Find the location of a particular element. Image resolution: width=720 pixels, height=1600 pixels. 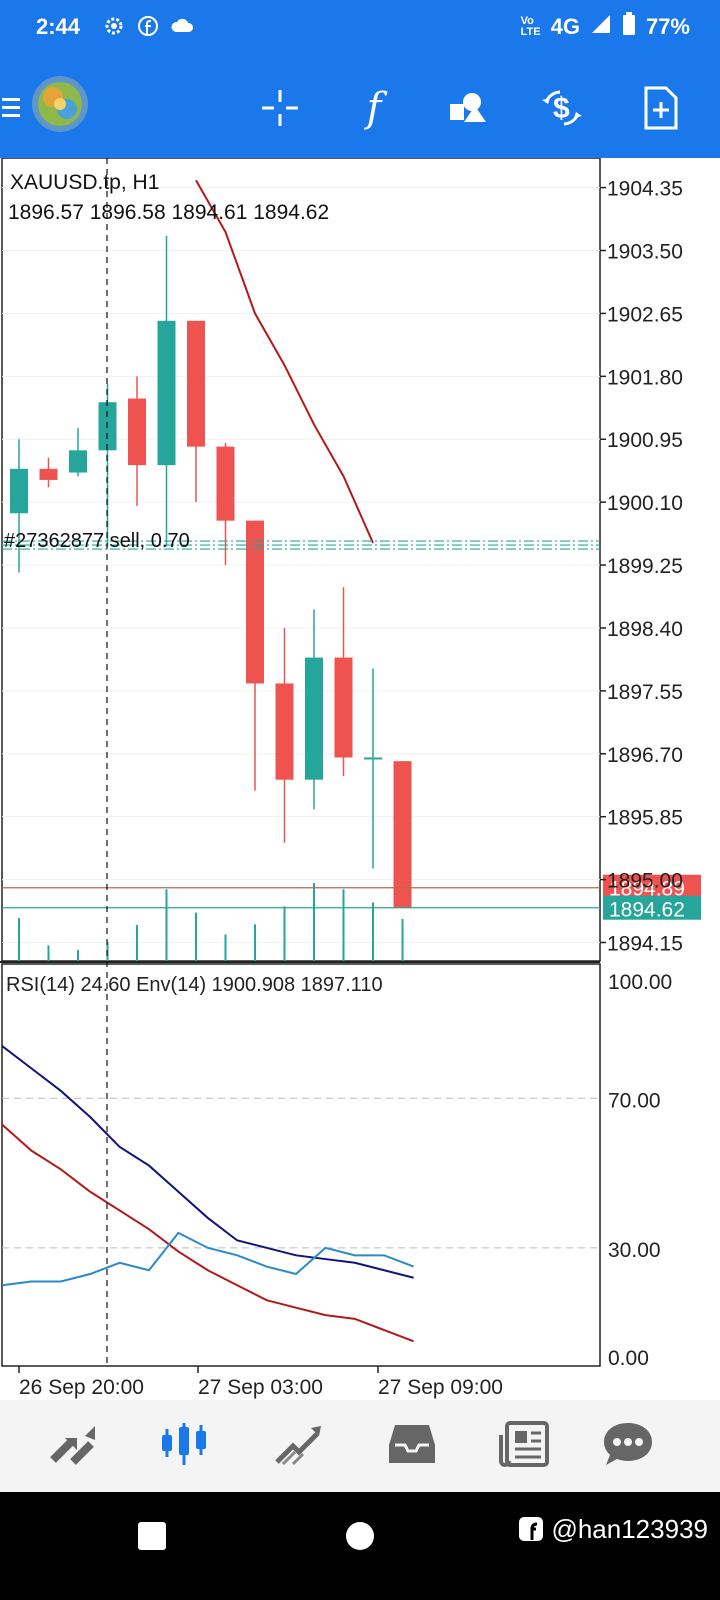

symbol-timeframe-label: XAUUSD.tp, H1 is located at coordinates (84, 182).